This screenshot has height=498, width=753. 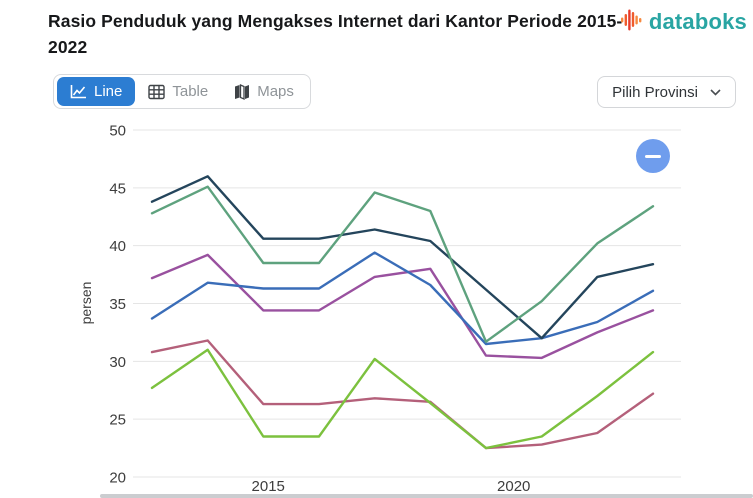 What do you see at coordinates (117, 304) in the screenshot?
I see `y-tick-label: 35` at bounding box center [117, 304].